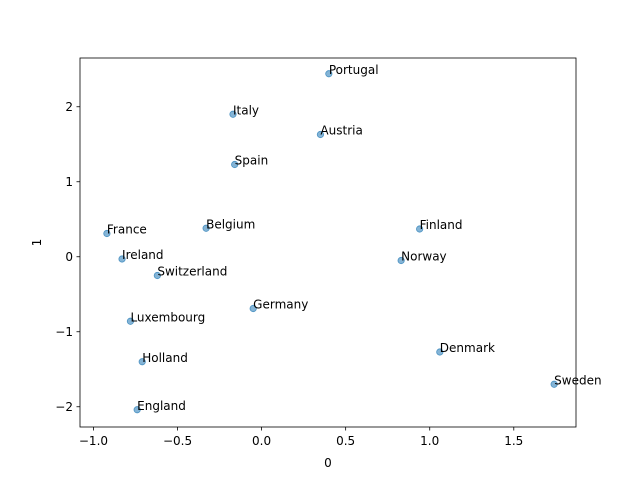  What do you see at coordinates (261, 441) in the screenshot?
I see `x-tick-label: 0.0` at bounding box center [261, 441].